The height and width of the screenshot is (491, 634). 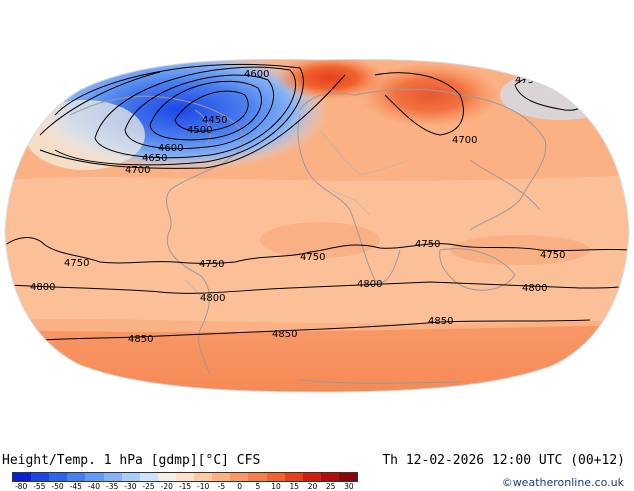 What do you see at coordinates (562, 482) in the screenshot?
I see `site-credit: ©weatheronline.co.uk` at bounding box center [562, 482].